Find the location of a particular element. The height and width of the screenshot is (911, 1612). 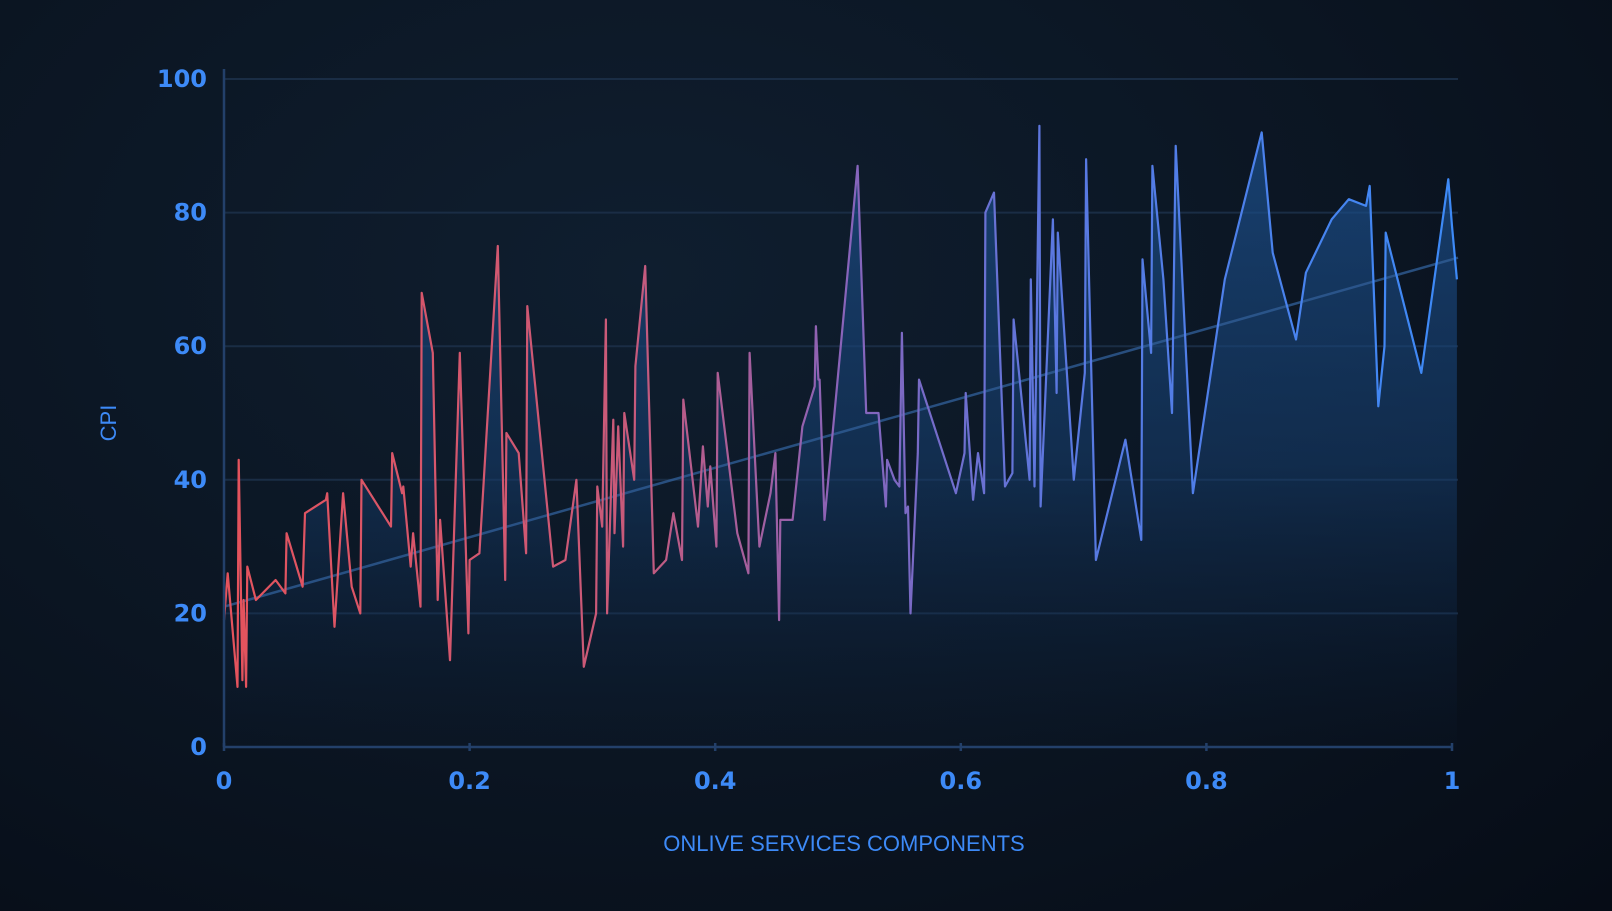

x-tick-label-1: 0.2 is located at coordinates (469, 781).